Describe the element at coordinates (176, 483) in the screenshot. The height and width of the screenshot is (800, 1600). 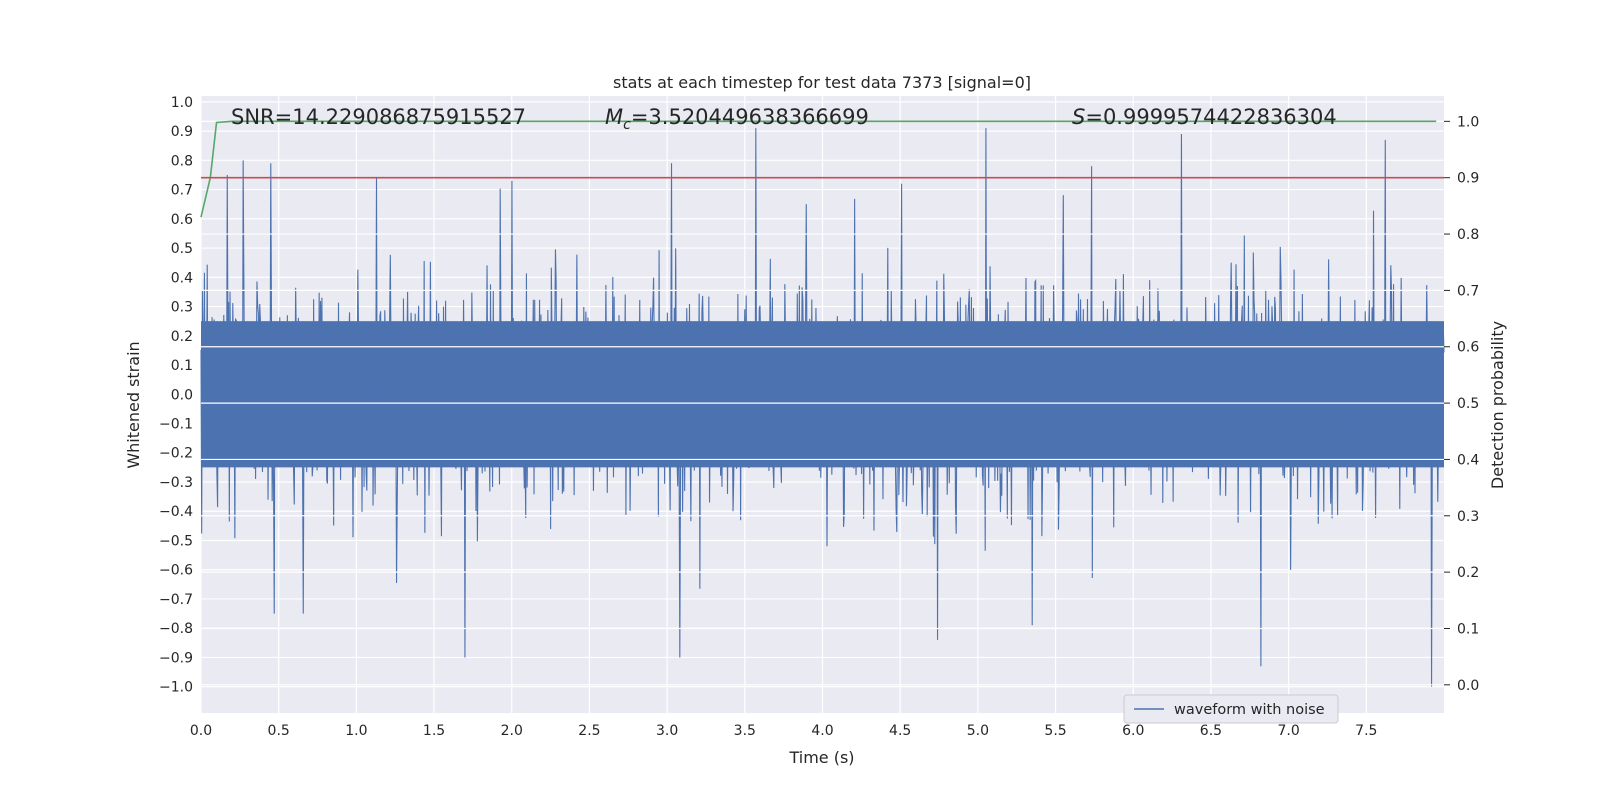
I see `left-tick-label: −0.3` at that location.